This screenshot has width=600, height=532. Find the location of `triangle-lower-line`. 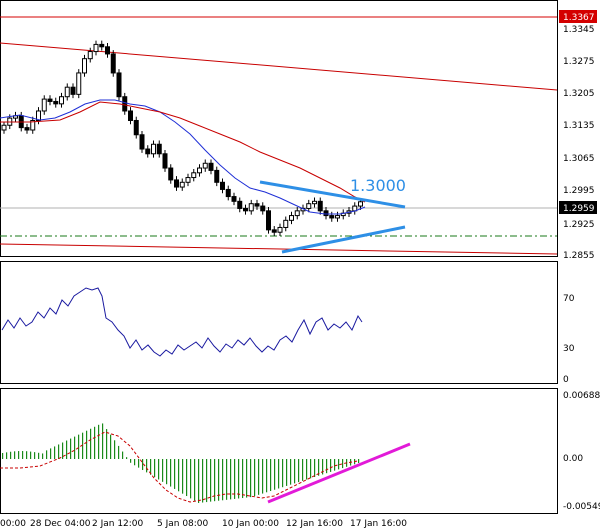

triangle-lower-line is located at coordinates (343, 239).